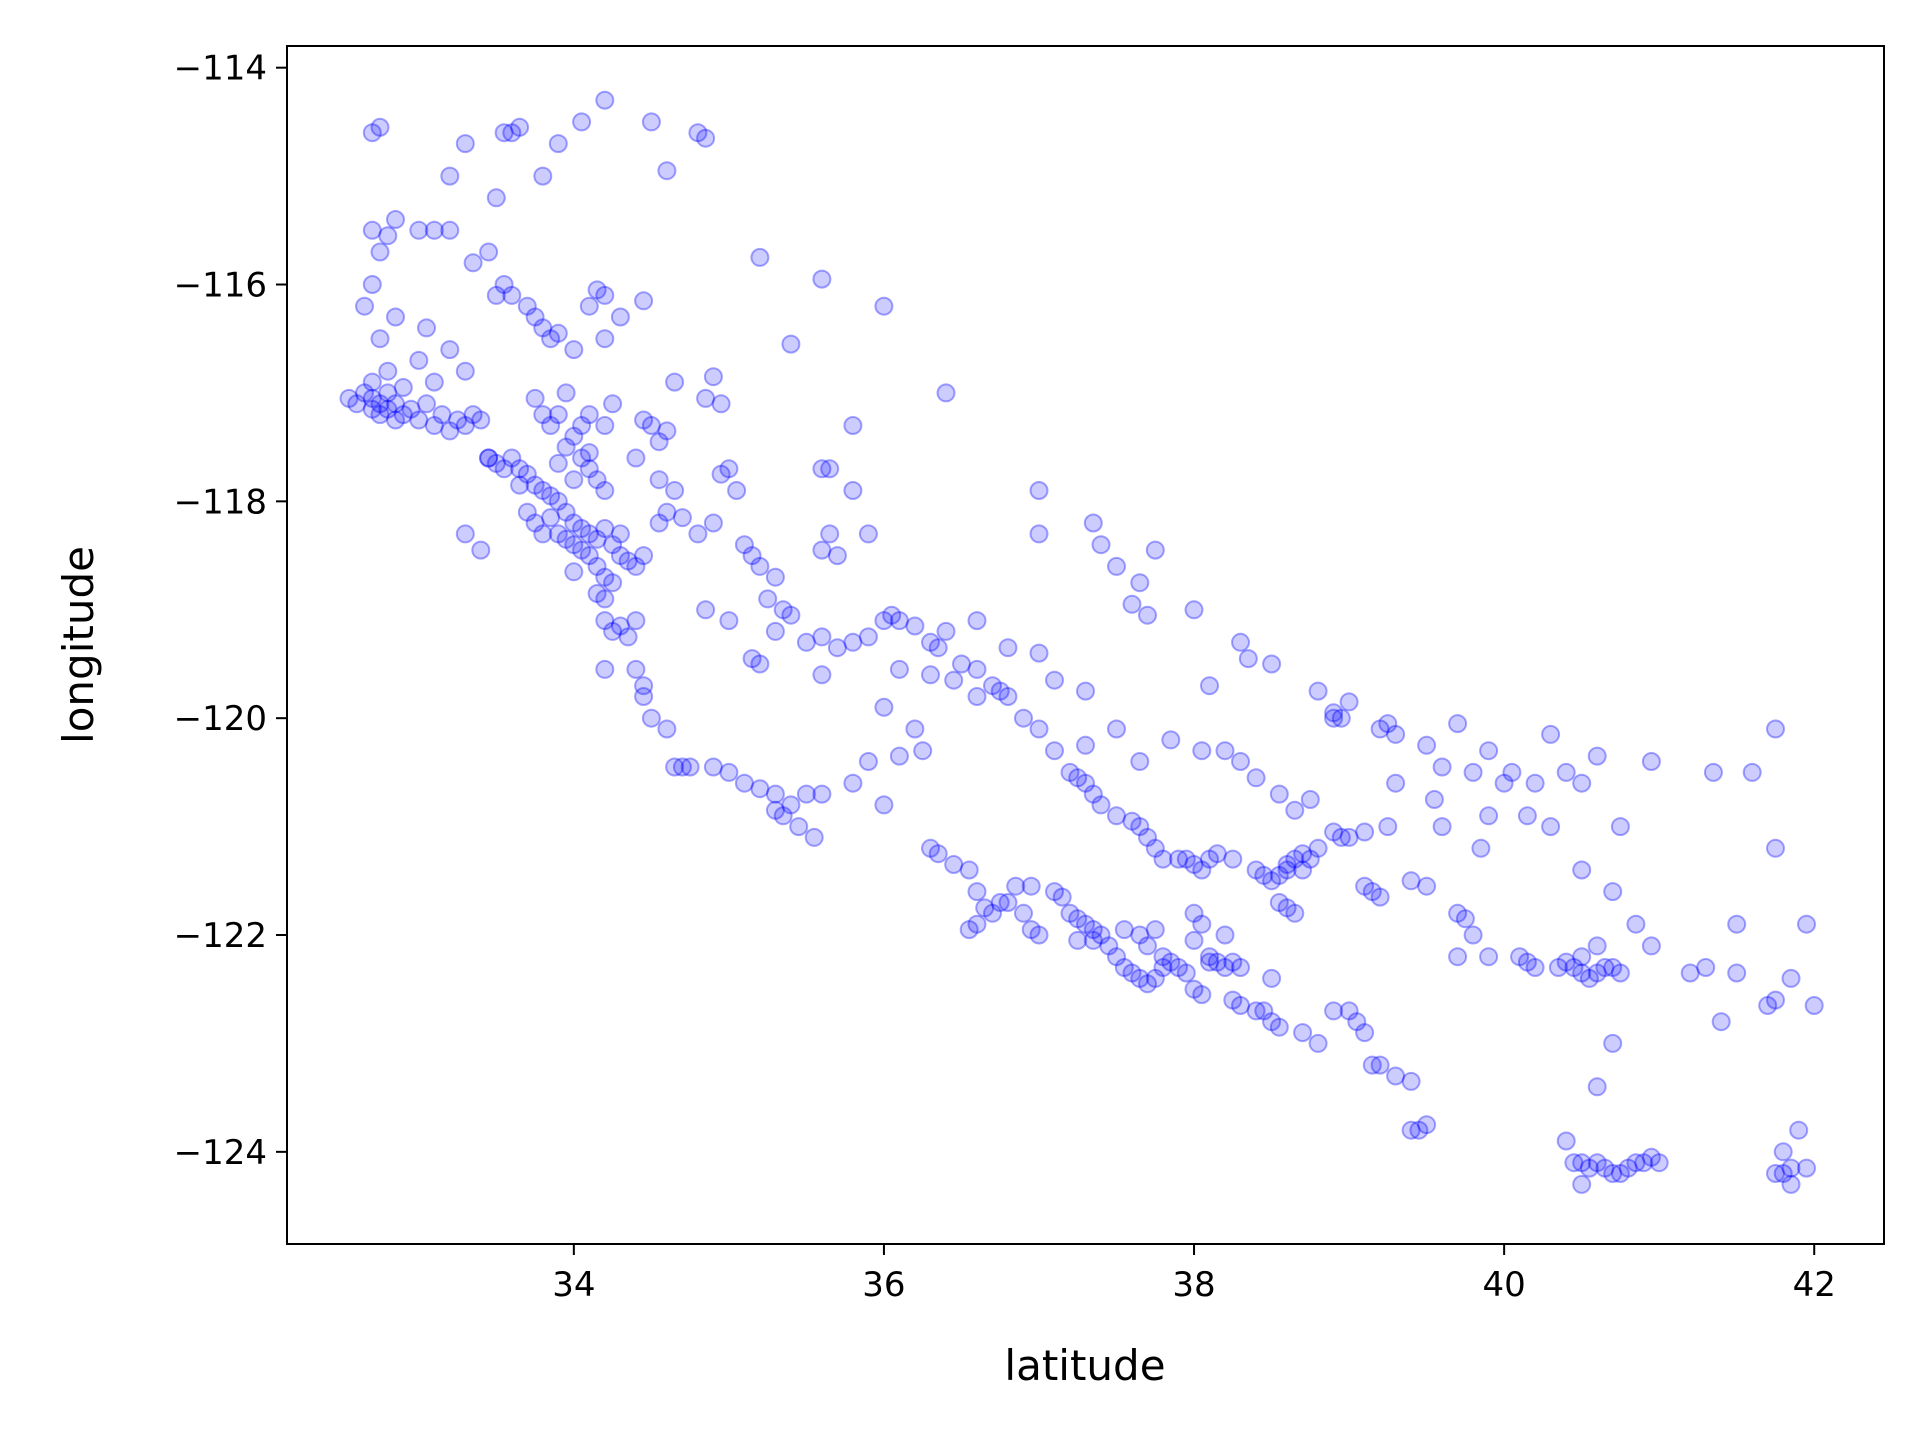 Image resolution: width=1920 pixels, height=1440 pixels. What do you see at coordinates (220, 936) in the screenshot?
I see `y-tick-label: −122` at bounding box center [220, 936].